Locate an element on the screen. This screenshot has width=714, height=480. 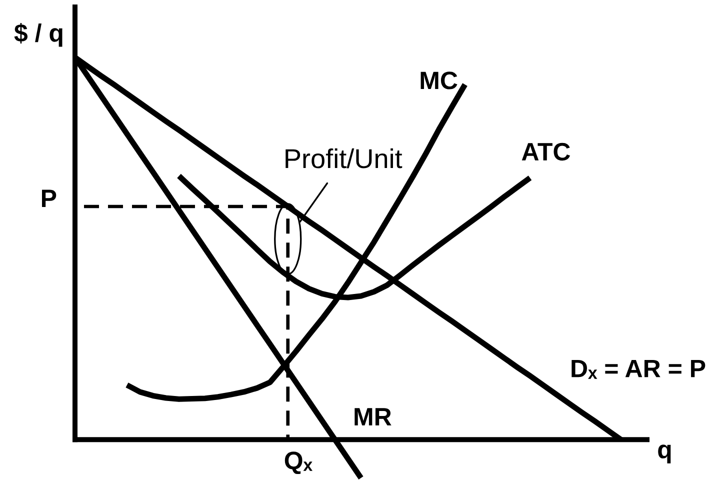
annotation: Profit/Unit is located at coordinates (344, 158).